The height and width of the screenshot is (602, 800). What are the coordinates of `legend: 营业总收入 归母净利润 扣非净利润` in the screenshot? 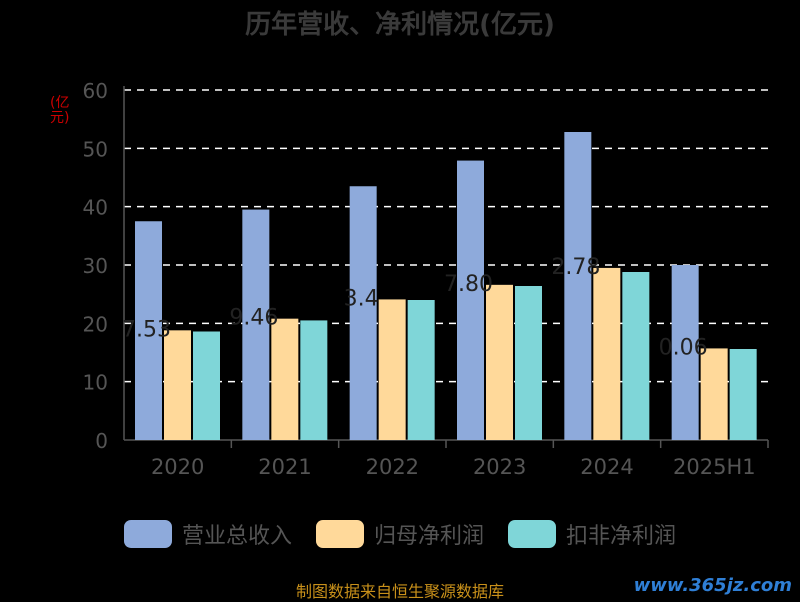 It's located at (400, 534).